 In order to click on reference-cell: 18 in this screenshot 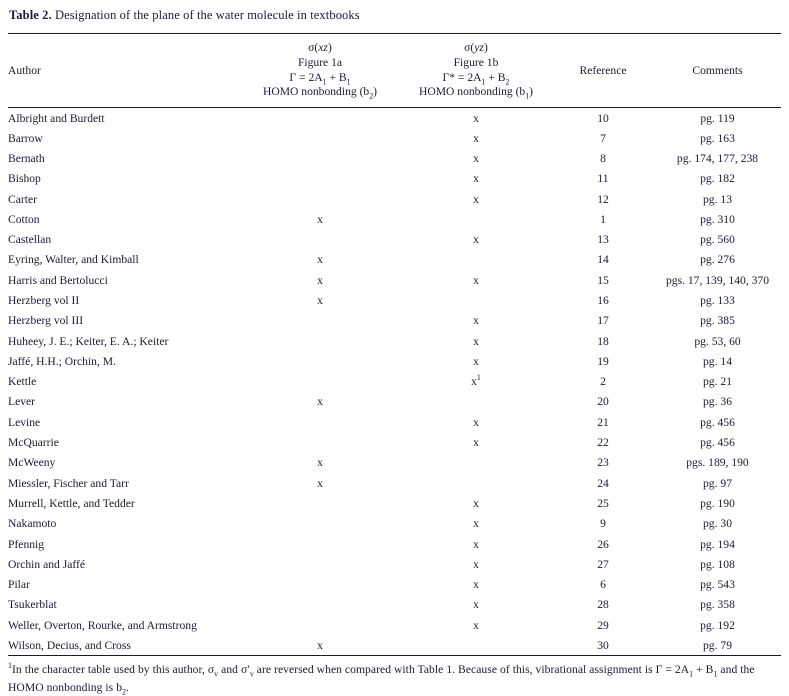, I will do `click(603, 341)`.